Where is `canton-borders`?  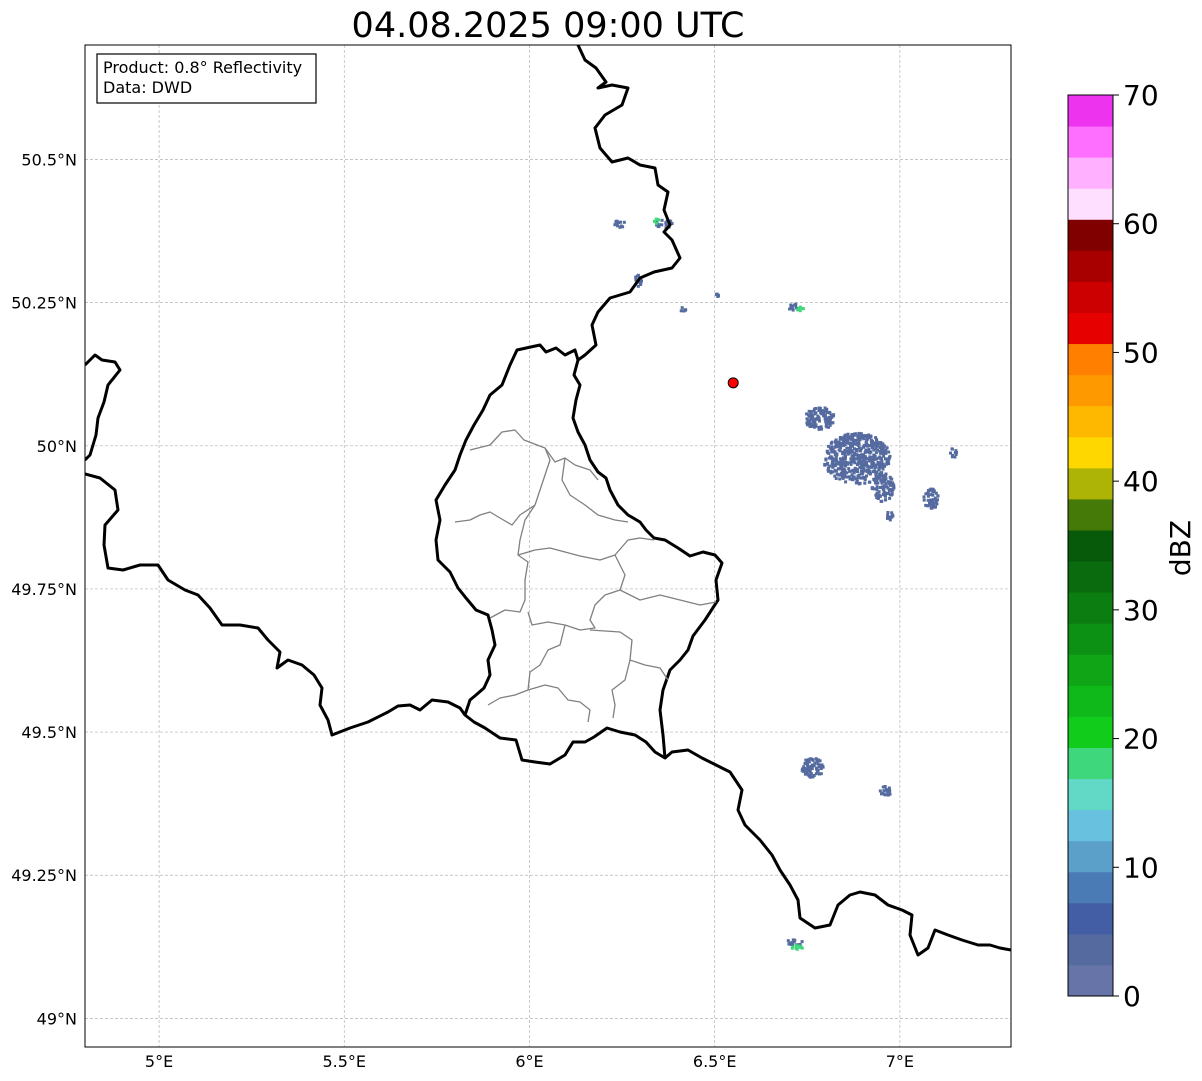 canton-borders is located at coordinates (585, 576).